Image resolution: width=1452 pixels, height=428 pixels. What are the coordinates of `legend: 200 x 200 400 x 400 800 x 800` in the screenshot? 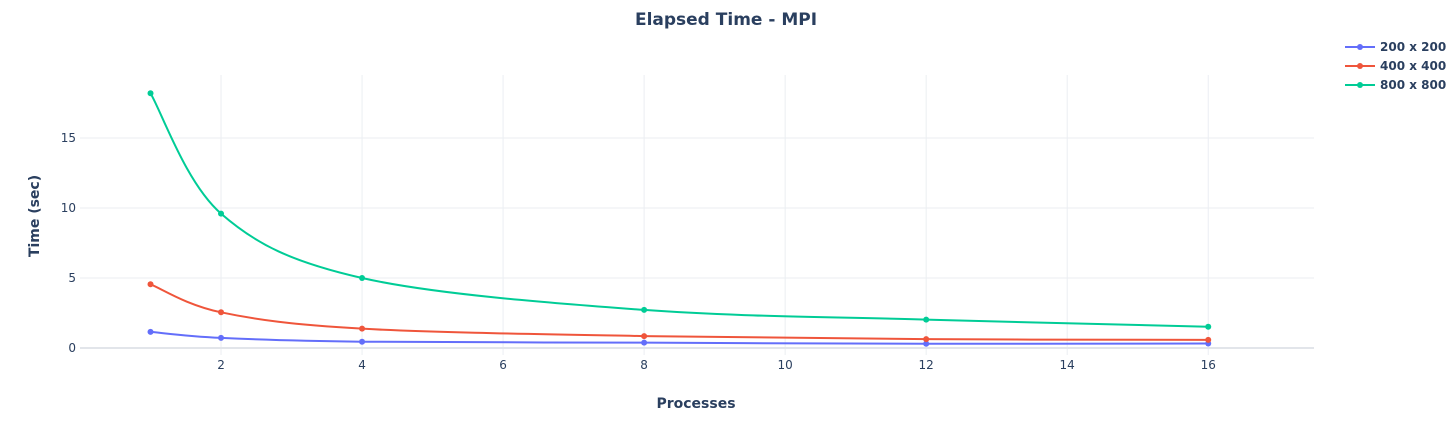 It's located at (1395, 66).